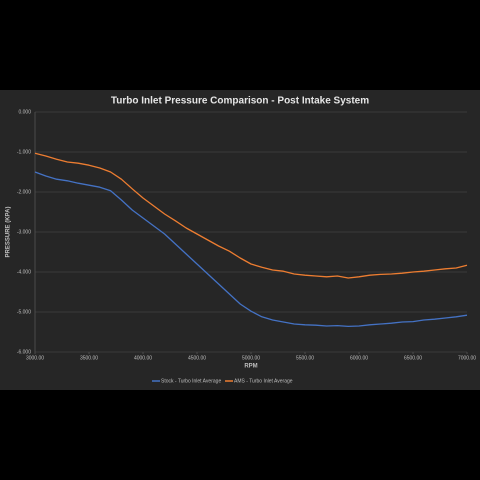 This screenshot has width=480, height=480. Describe the element at coordinates (305, 358) in the screenshot. I see `x-tick-label: 5500.00` at that location.